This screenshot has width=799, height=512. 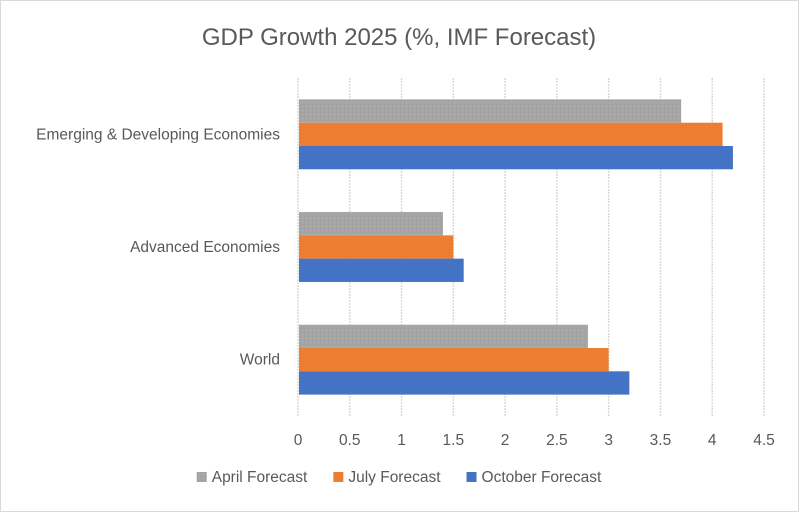 What do you see at coordinates (764, 440) in the screenshot?
I see `x-tick-label: 4.5` at bounding box center [764, 440].